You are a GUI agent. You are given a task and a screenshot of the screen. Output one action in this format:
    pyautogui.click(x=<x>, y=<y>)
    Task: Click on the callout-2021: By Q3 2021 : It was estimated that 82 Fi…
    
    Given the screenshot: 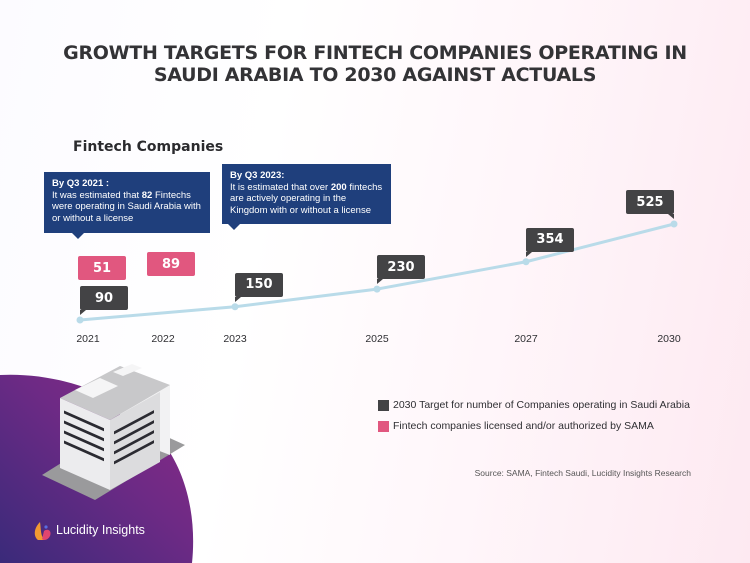 What is the action you would take?
    pyautogui.click(x=127, y=205)
    